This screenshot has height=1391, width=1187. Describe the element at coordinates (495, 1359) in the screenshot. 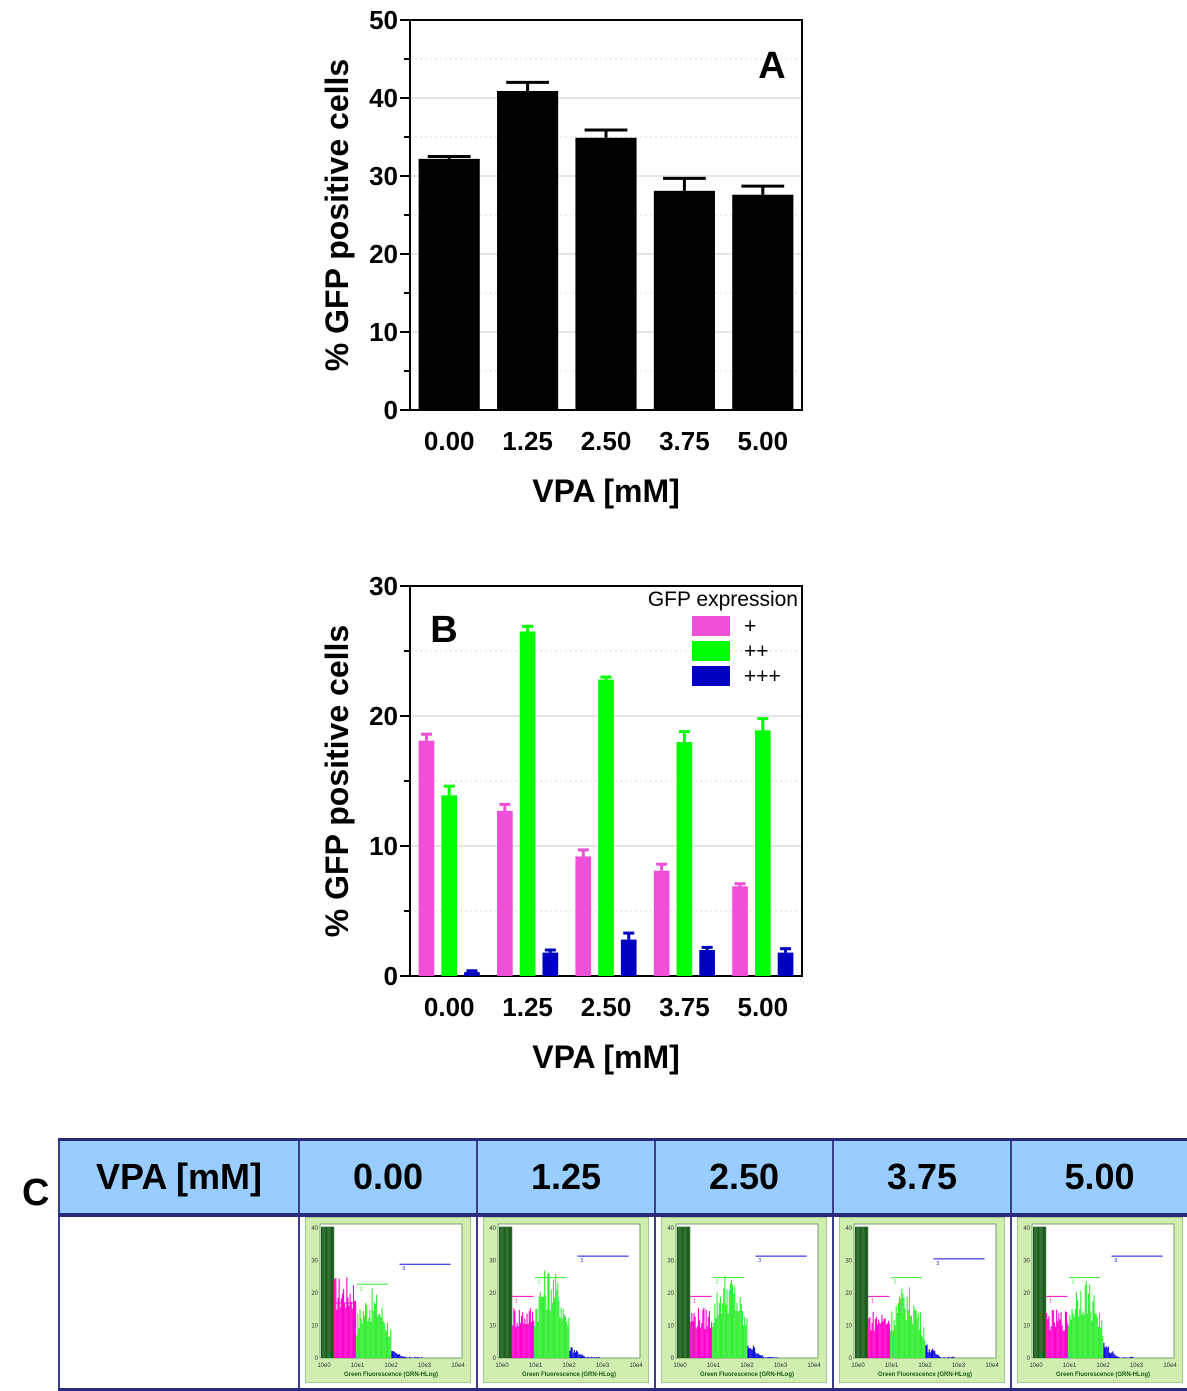

I see `hist-y-tick-label: 0` at that location.